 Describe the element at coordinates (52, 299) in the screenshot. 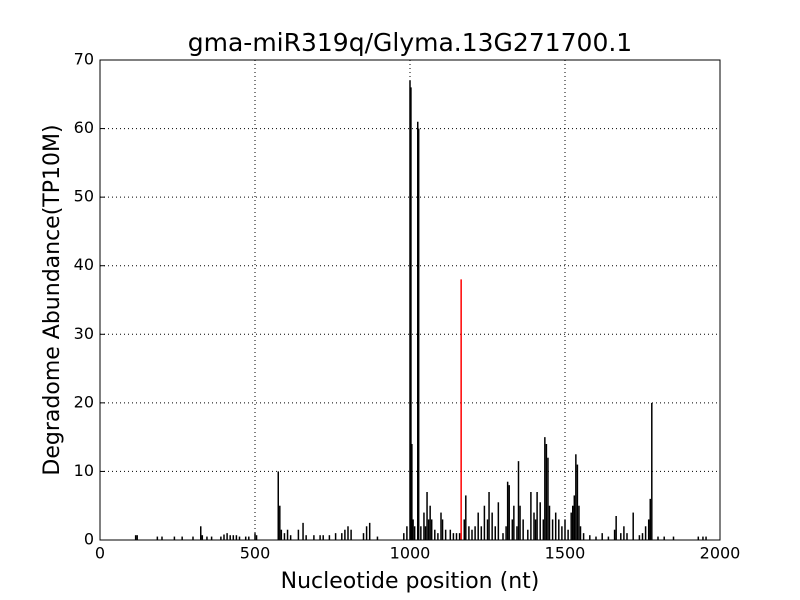

I see `y-axis-label: Degradome Abundance(TP10M)` at that location.